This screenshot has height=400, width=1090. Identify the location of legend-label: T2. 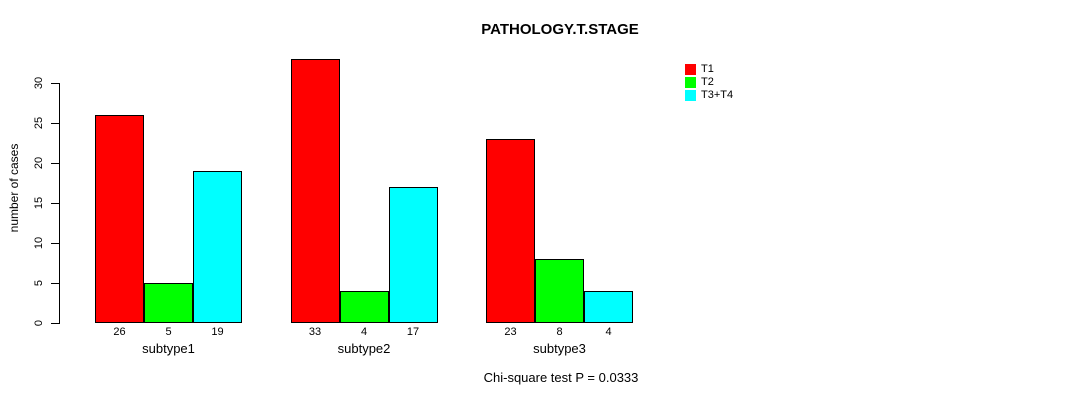
(707, 82).